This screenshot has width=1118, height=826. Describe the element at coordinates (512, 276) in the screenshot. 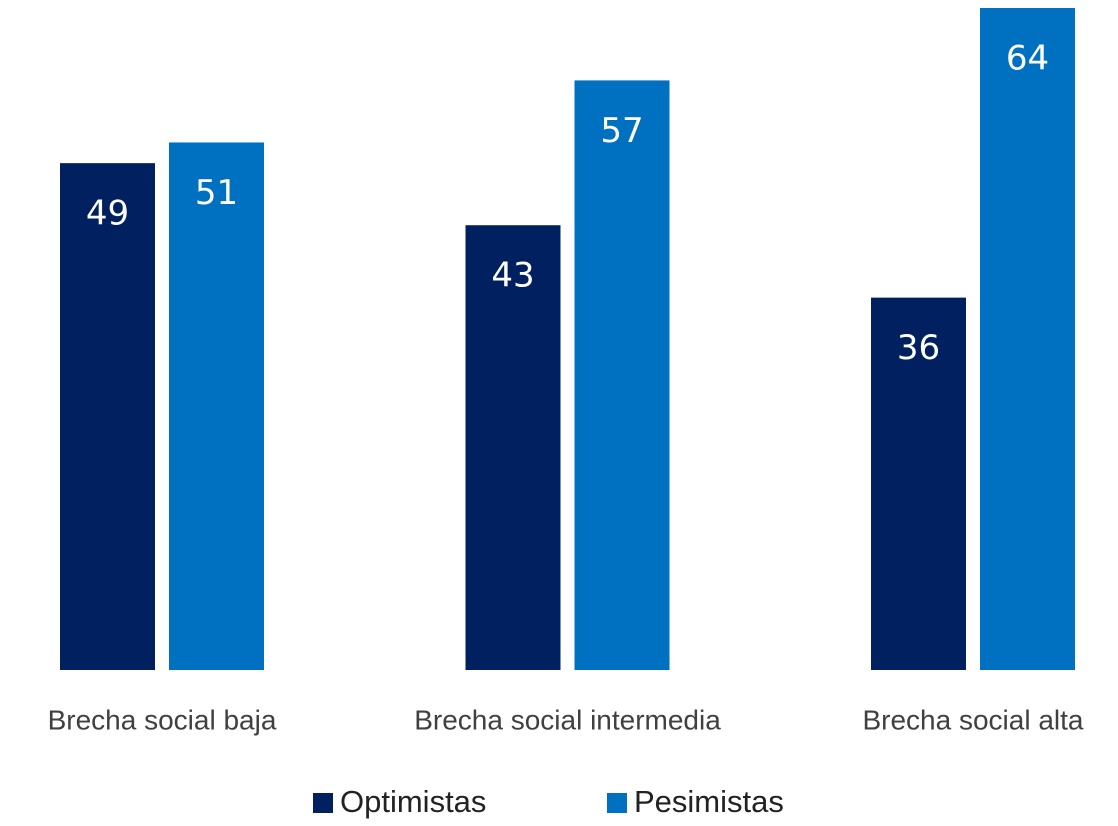

I see `value-label: 43` at that location.